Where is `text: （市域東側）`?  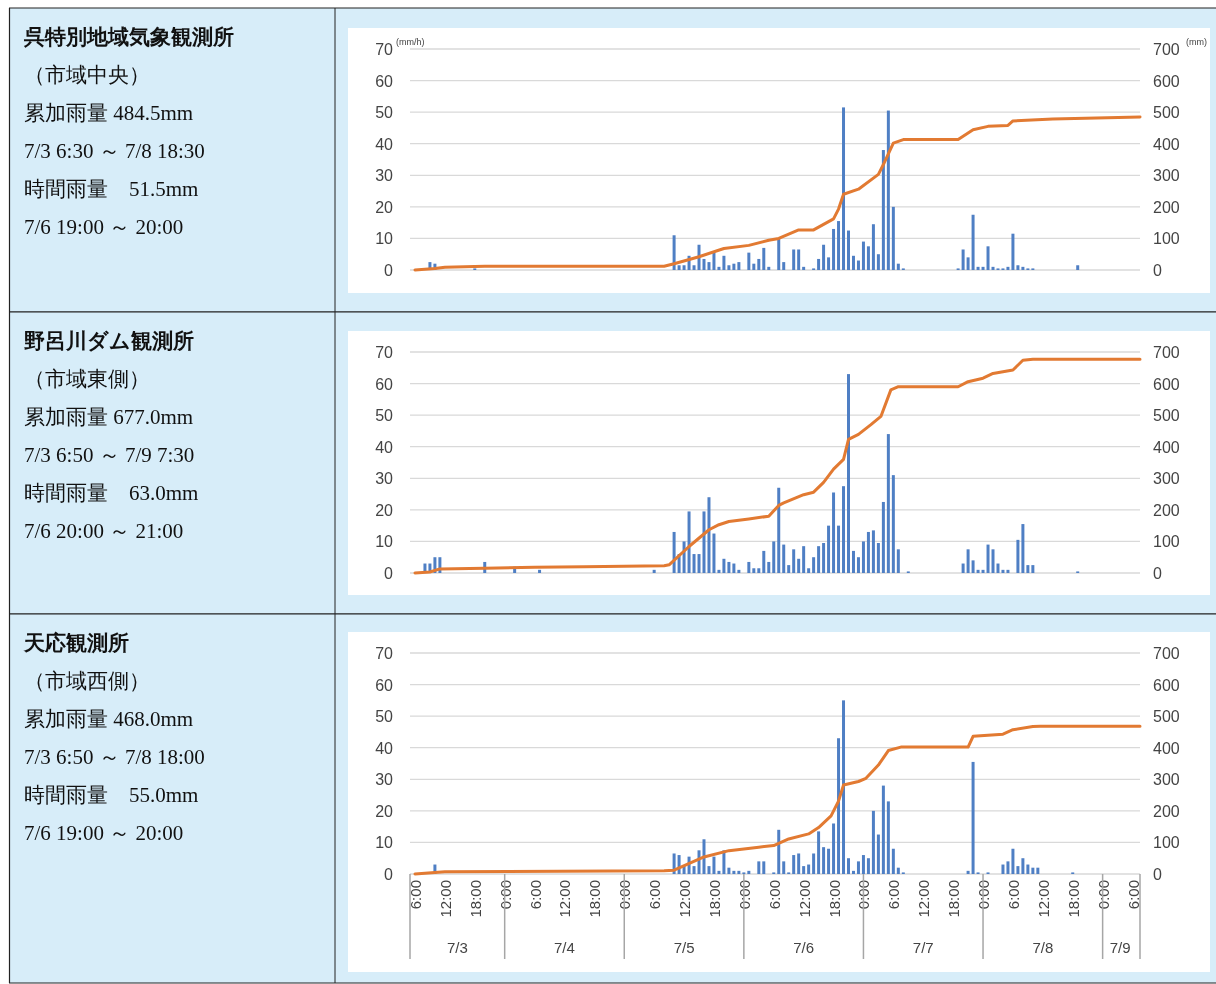
text: （市域東側） is located at coordinates (87, 379).